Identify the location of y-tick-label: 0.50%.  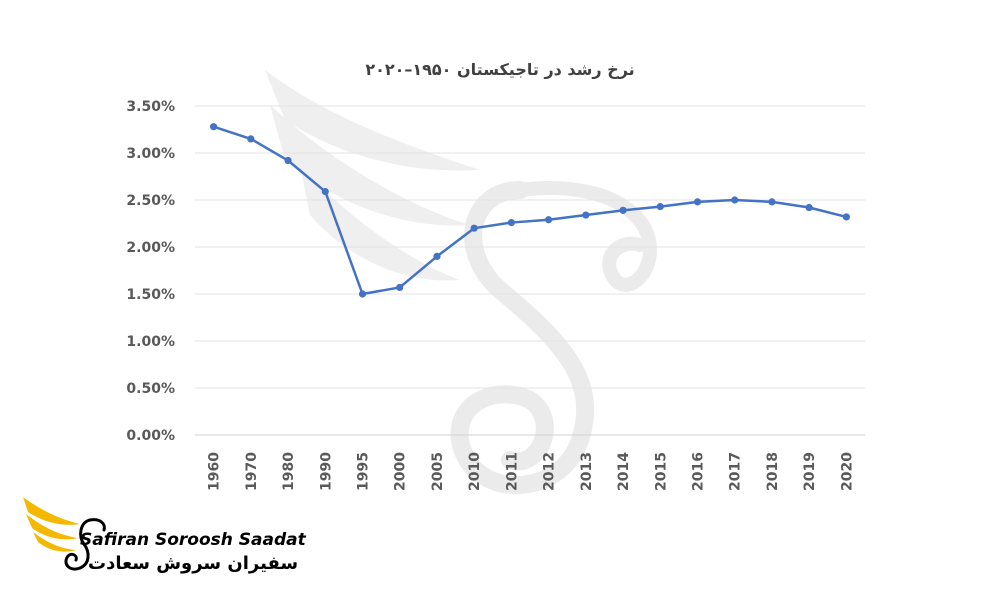
(150, 389).